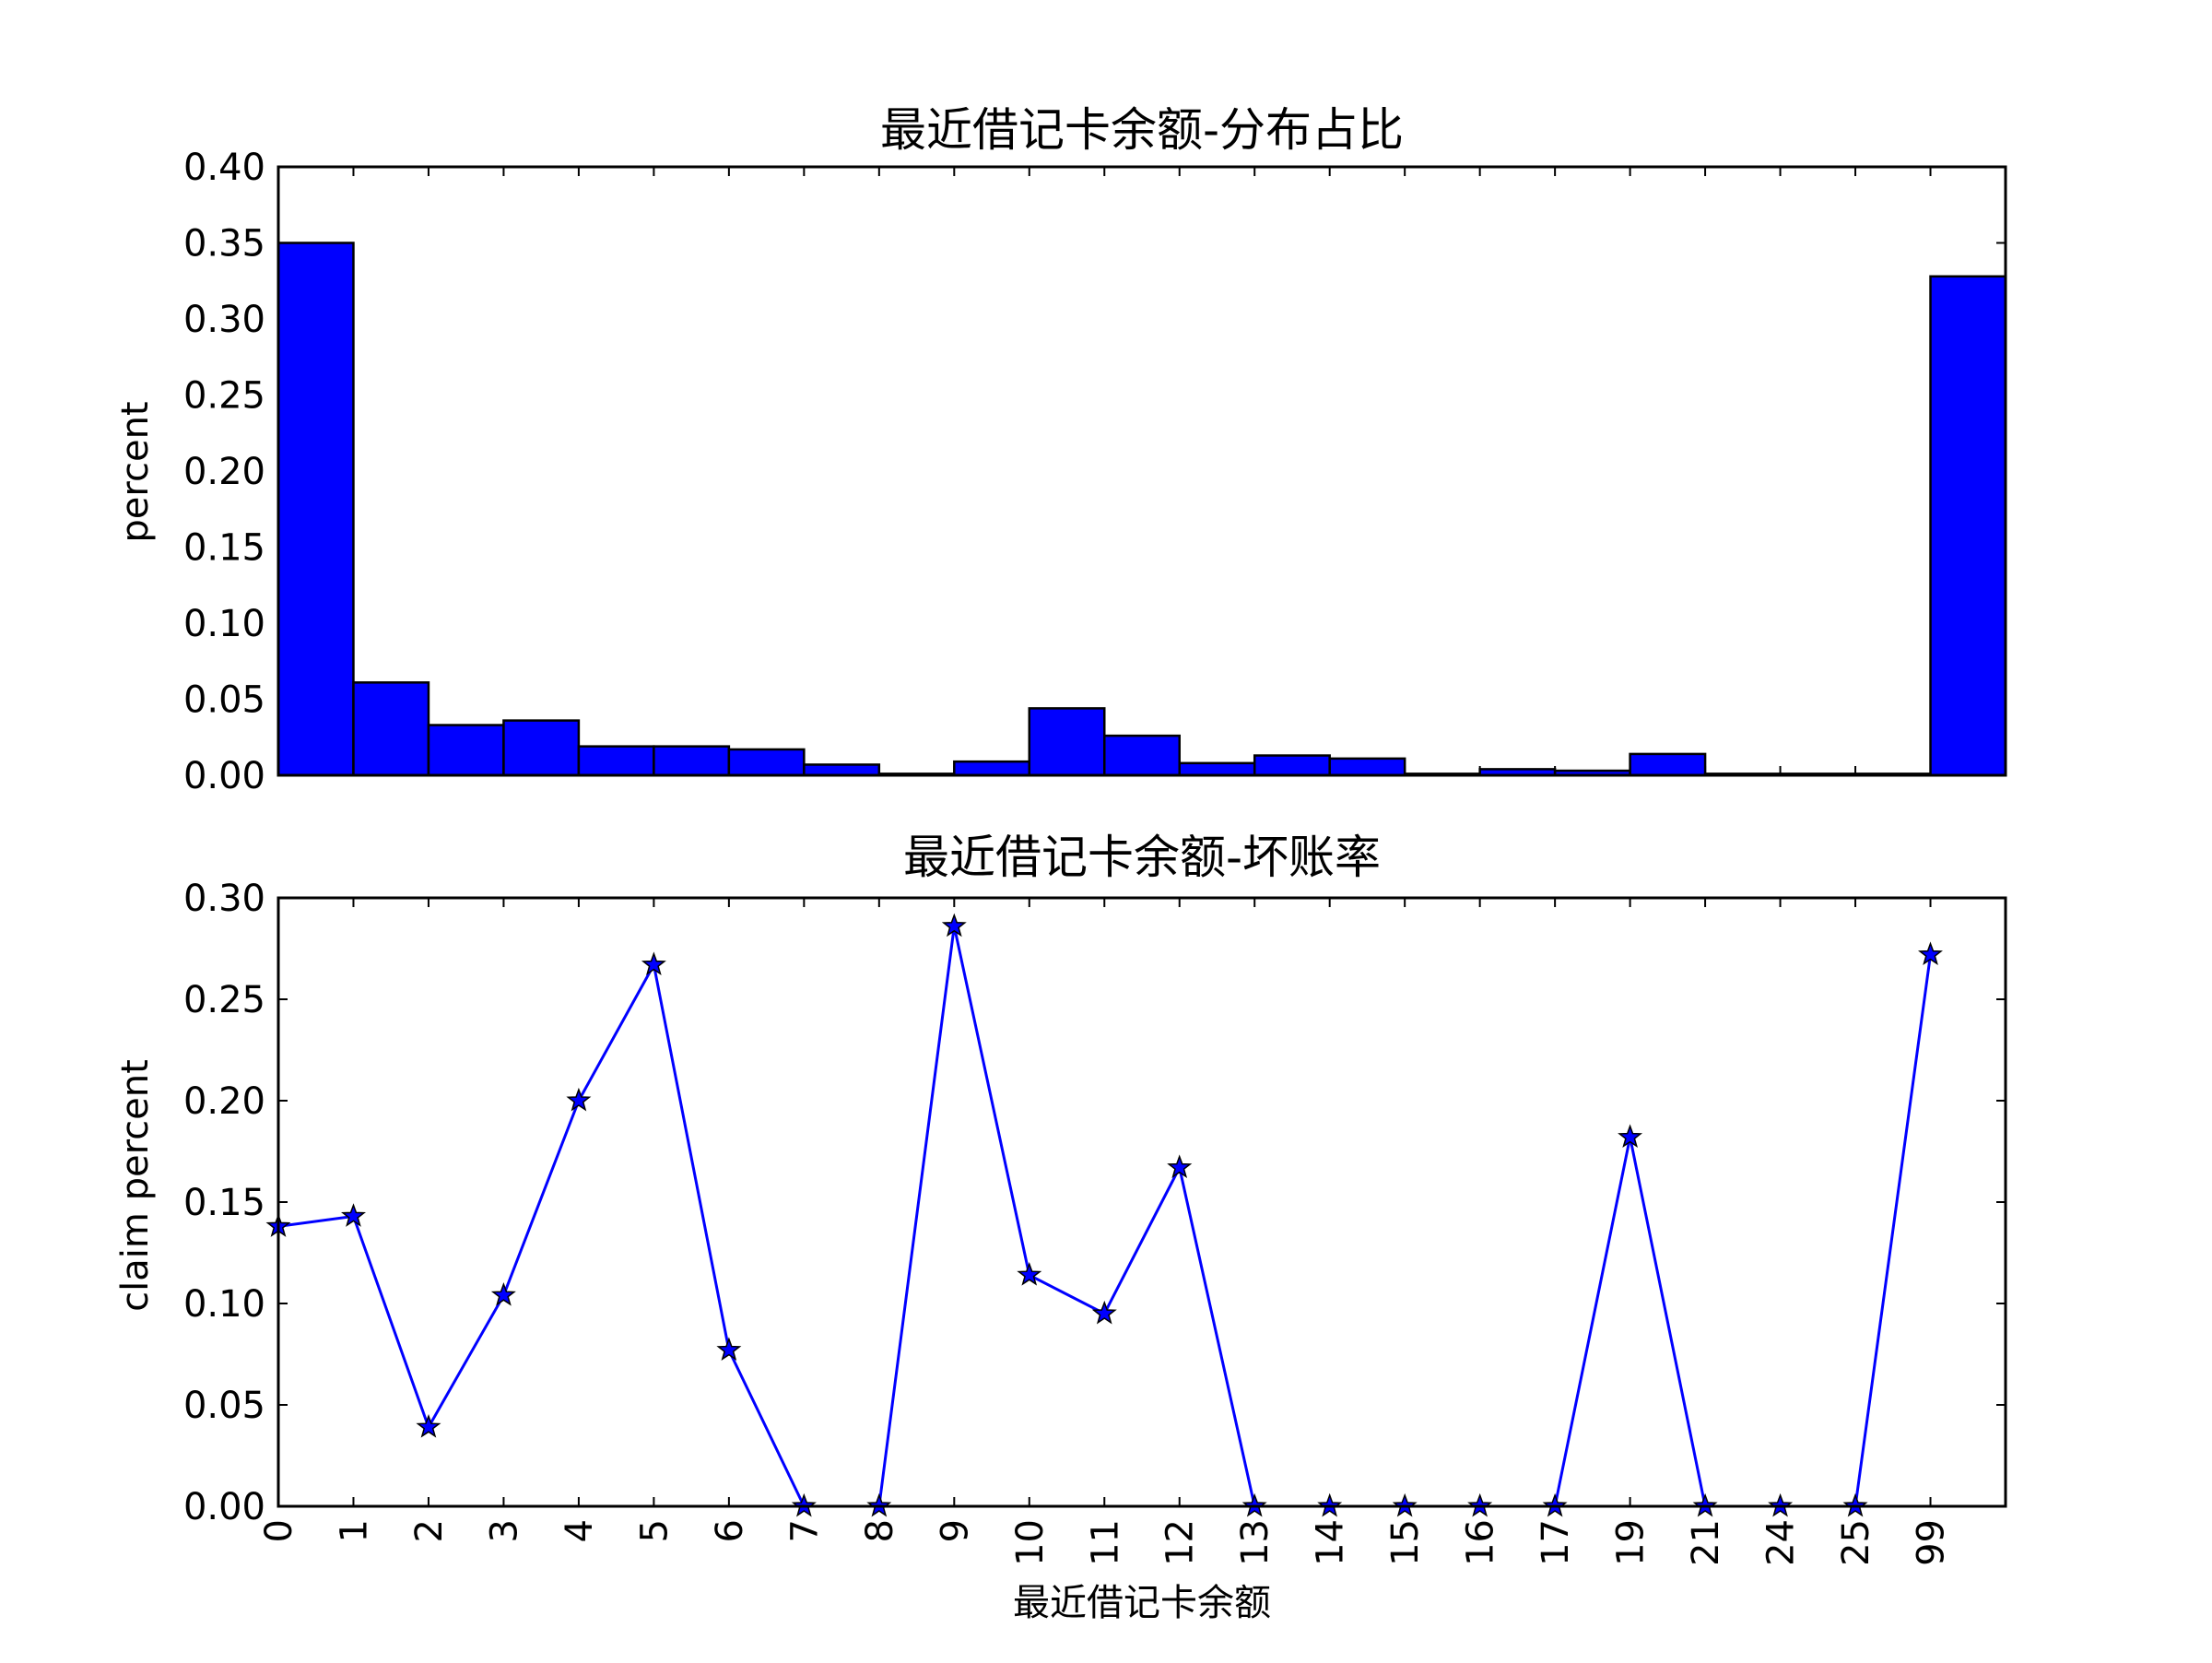 The height and width of the screenshot is (1663, 2212). Describe the element at coordinates (1481, 1542) in the screenshot. I see `bottom-x-tick-label: 16` at that location.